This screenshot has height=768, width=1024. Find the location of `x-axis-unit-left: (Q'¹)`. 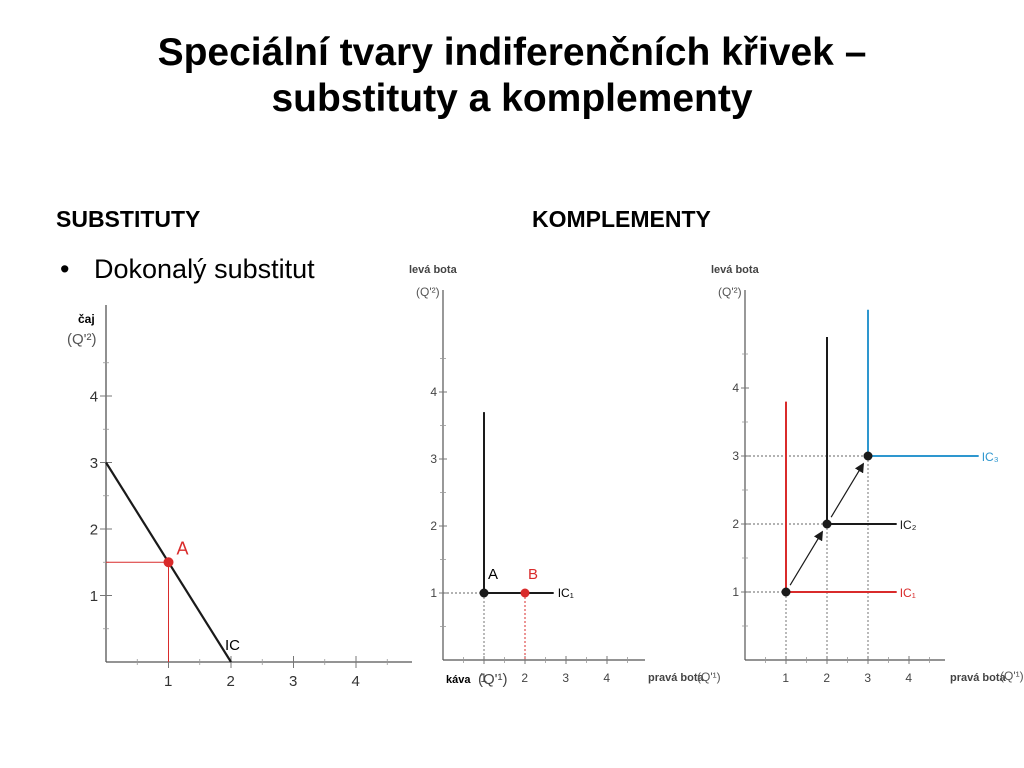

x-axis-unit-left: (Q'¹) is located at coordinates (493, 679).